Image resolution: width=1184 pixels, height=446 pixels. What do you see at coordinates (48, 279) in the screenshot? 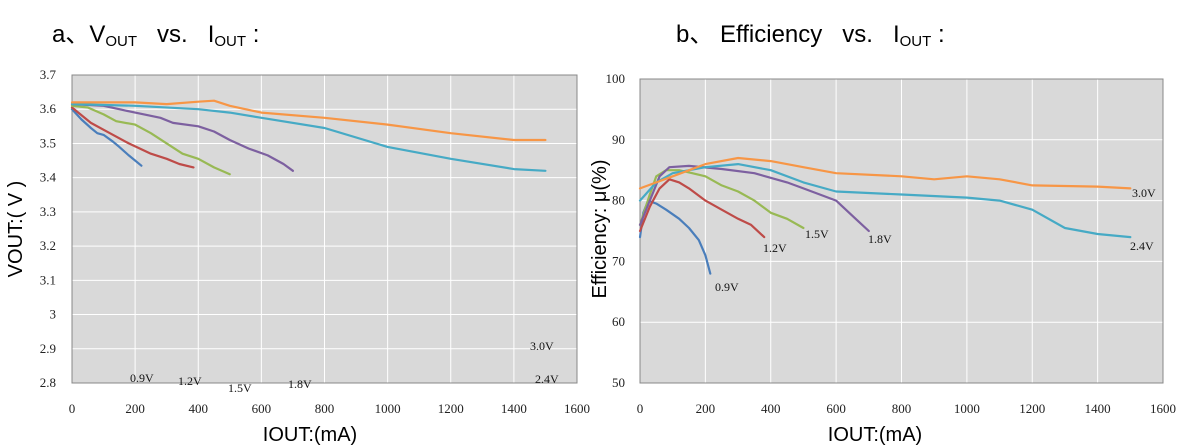
I see `y-tick-label: 3.1` at bounding box center [48, 279].